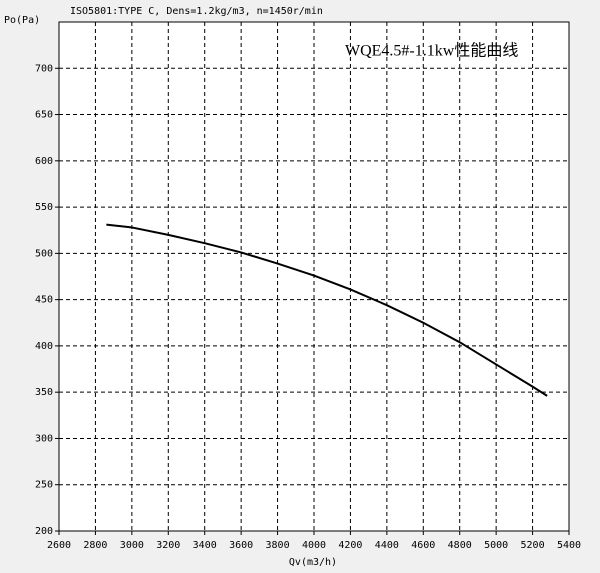 The width and height of the screenshot is (600, 573). Describe the element at coordinates (460, 545) in the screenshot. I see `x-tick-label: 4800` at that location.